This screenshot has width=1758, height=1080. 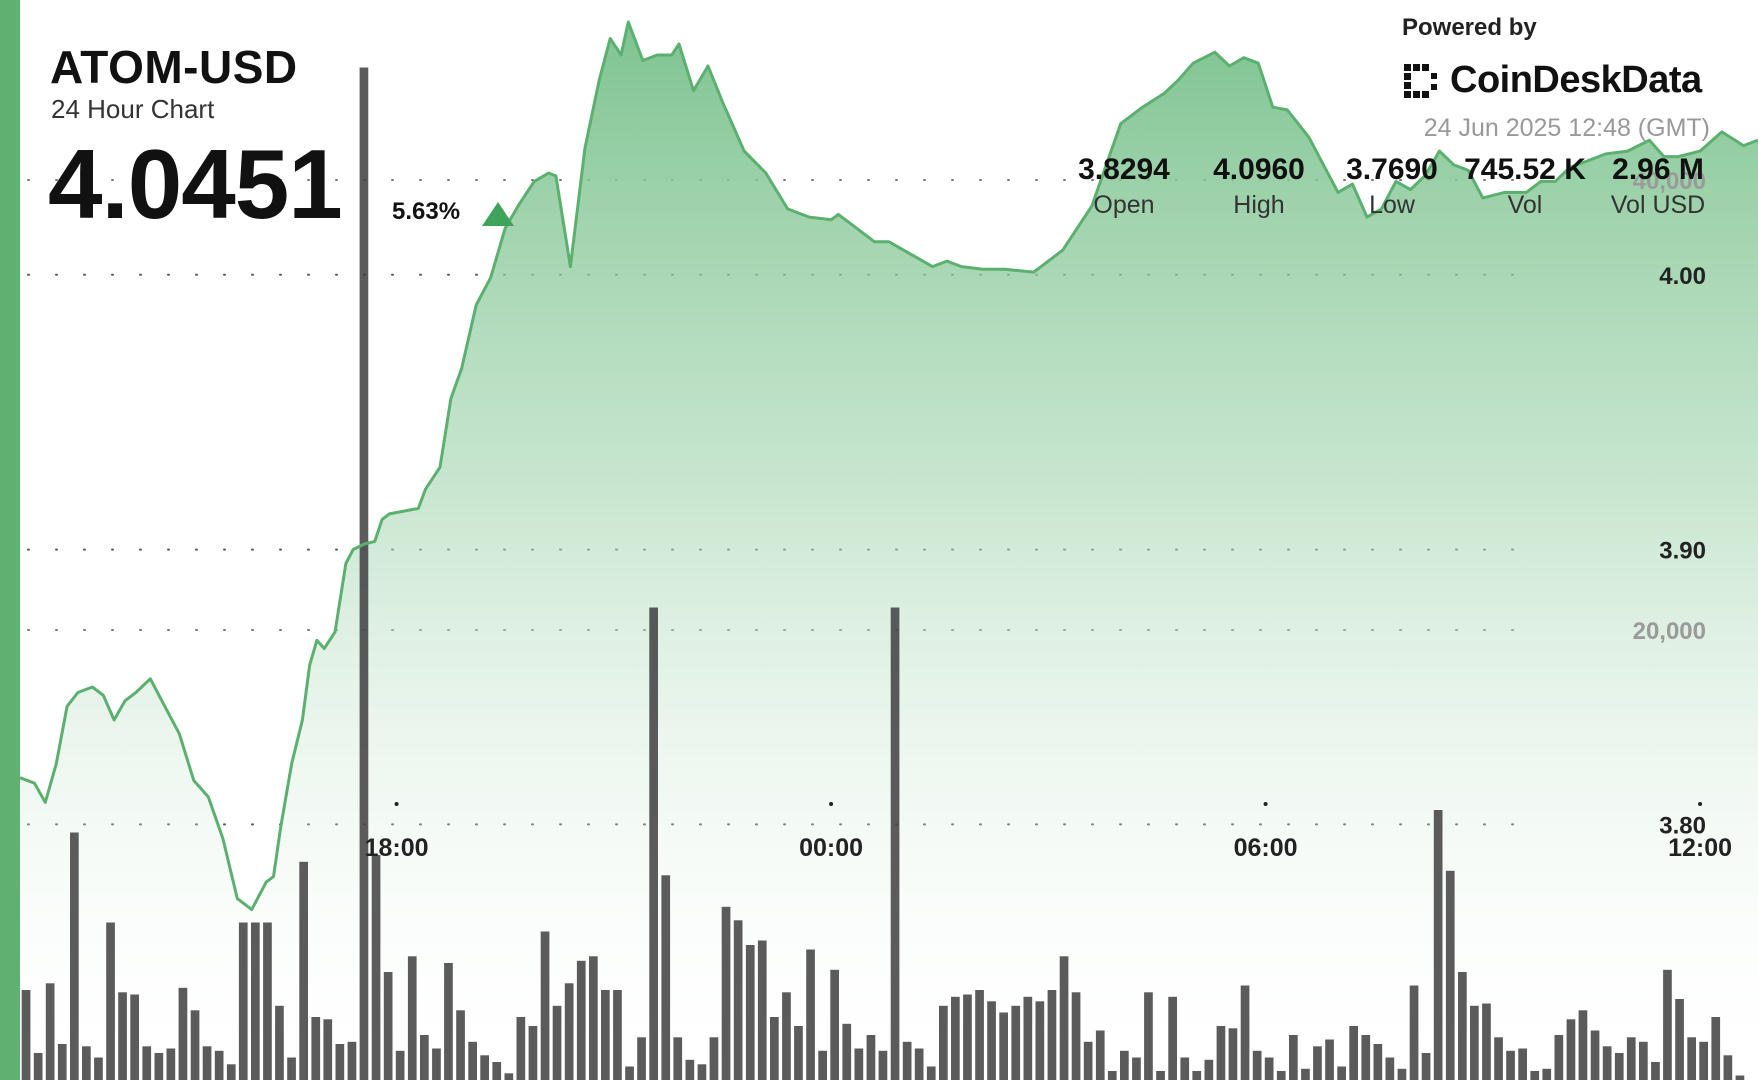 I want to click on price-tick-label: 3.90, so click(x=1682, y=551).